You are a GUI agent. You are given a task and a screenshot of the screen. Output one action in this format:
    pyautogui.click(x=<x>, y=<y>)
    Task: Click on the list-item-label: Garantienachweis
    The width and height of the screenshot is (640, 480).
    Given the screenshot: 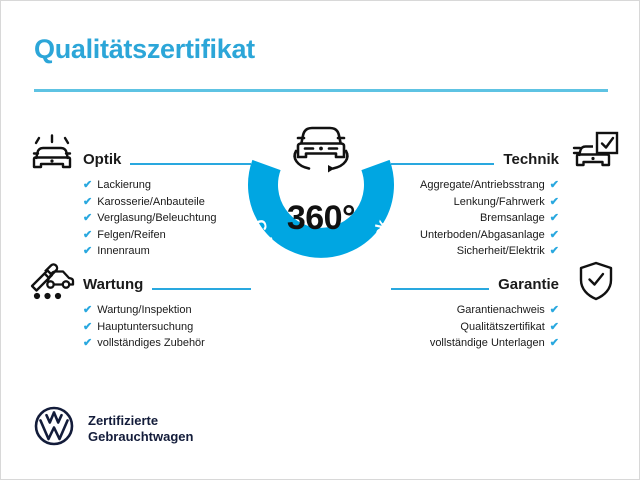 What is the action you would take?
    pyautogui.click(x=500, y=310)
    